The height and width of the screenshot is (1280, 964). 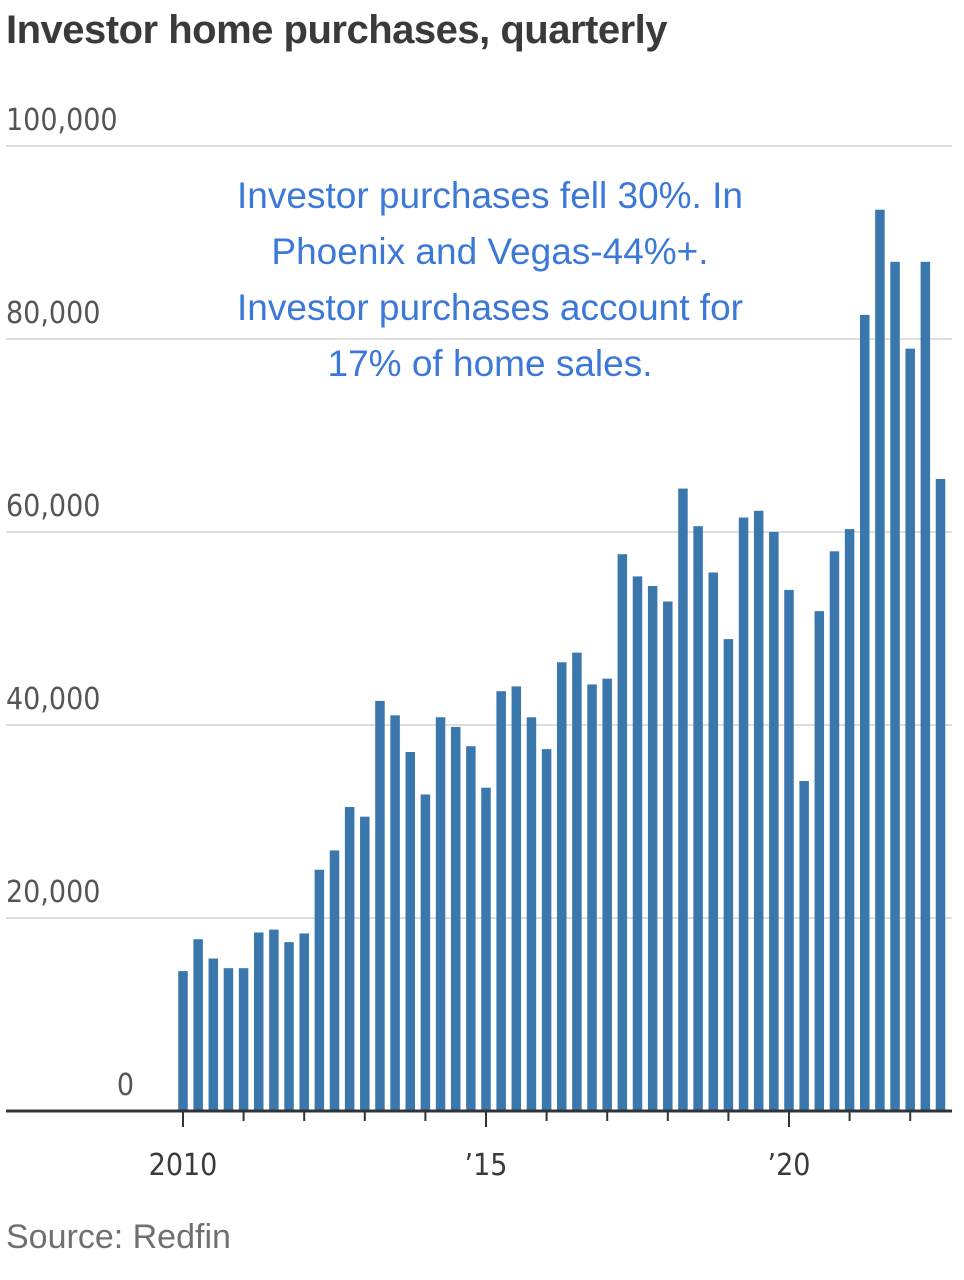 What do you see at coordinates (53, 892) in the screenshot?
I see `y-tick-label: 20,000` at bounding box center [53, 892].